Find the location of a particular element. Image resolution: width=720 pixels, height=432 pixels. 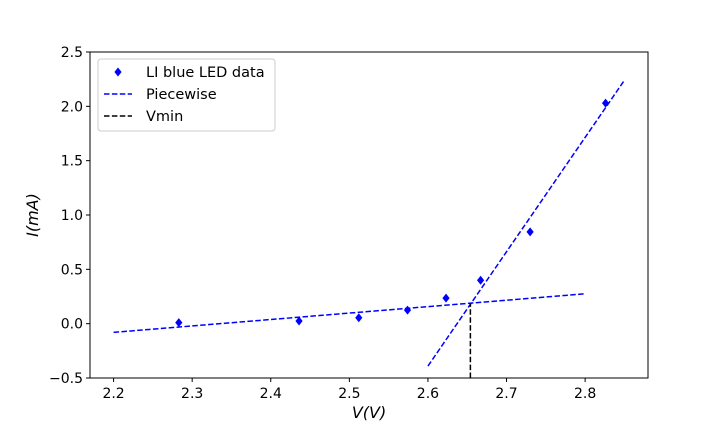

legend-marker-data is located at coordinates (118, 72).